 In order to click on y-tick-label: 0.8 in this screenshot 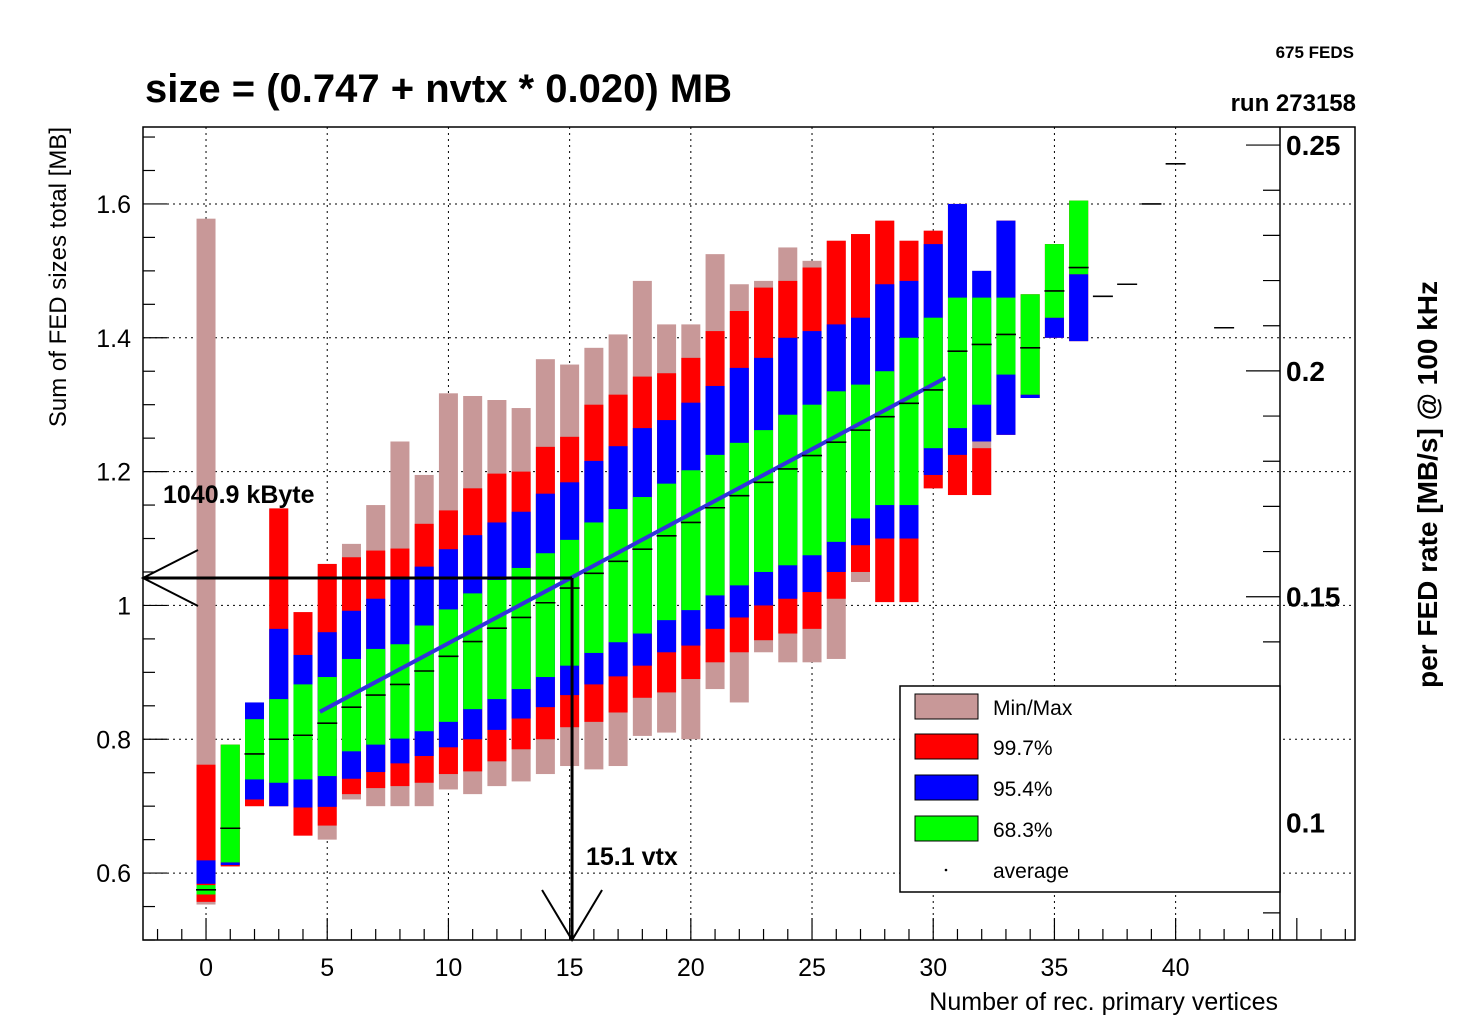, I will do `click(113, 740)`.